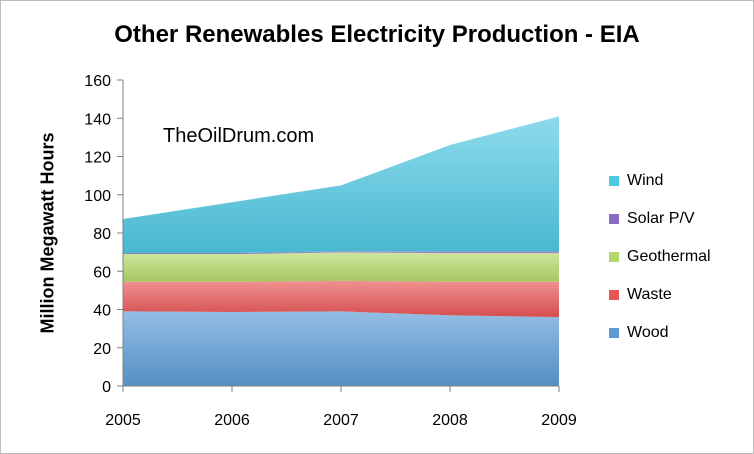 This screenshot has width=754, height=454. I want to click on legend-label: Geothermal, so click(669, 256).